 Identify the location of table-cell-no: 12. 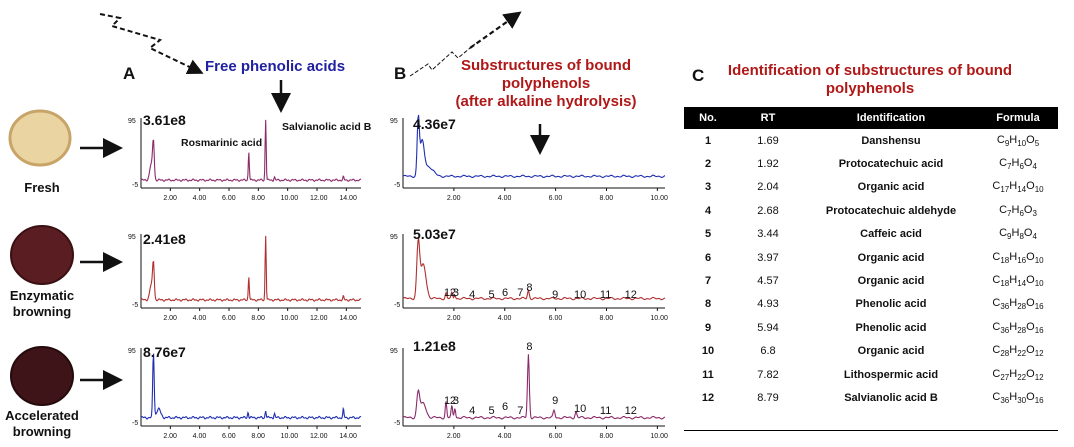
(708, 397).